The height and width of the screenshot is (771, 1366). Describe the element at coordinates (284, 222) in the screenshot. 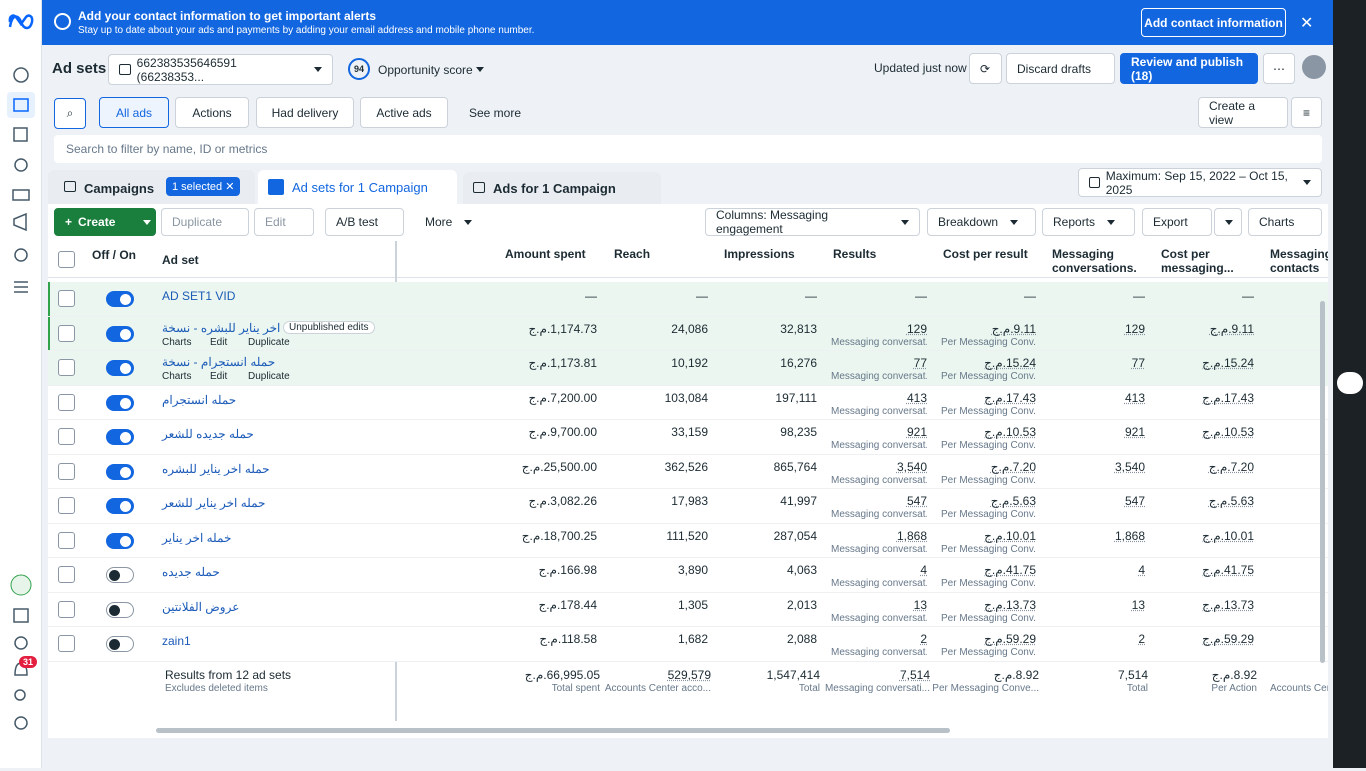

I see `edit-button: Edit` at that location.